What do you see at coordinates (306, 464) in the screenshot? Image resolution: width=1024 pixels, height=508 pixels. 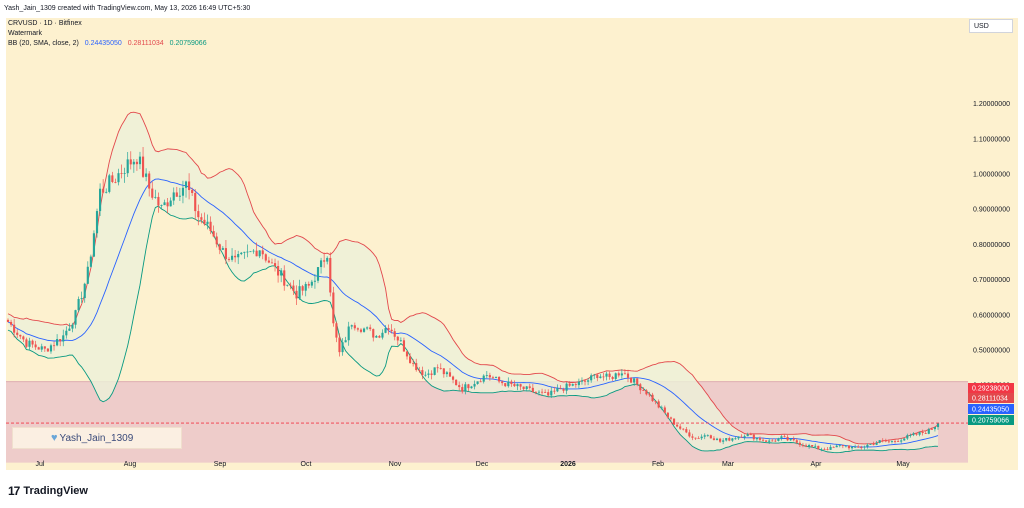 I see `x-tick-label: Oct` at bounding box center [306, 464].